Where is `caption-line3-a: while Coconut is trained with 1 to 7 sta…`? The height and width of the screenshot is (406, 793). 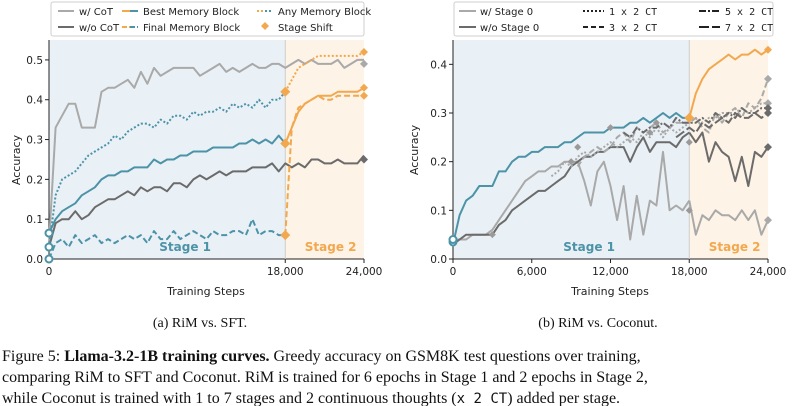
caption-line3-a: while Coconut is trained with 1 to 7 sta… is located at coordinates (229, 398).